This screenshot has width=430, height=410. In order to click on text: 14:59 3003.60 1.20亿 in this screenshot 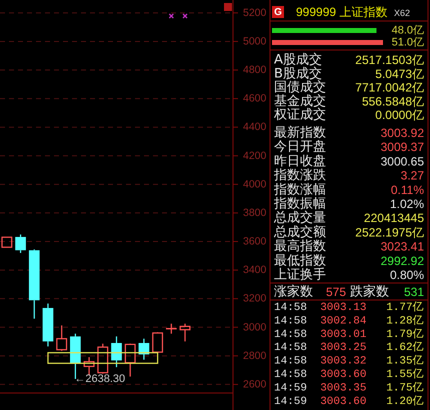, I will do `click(349, 402)`.